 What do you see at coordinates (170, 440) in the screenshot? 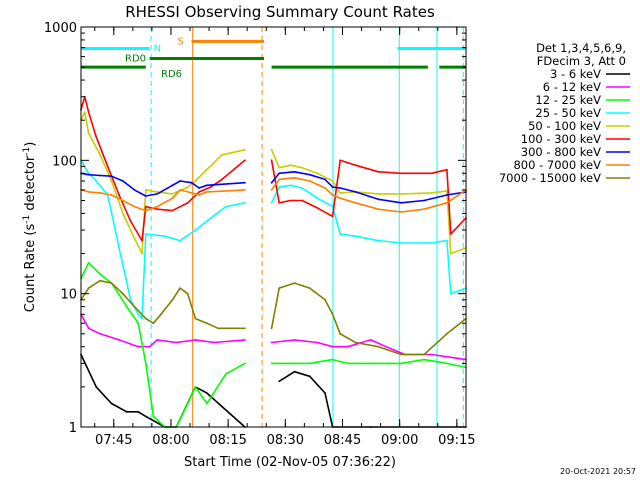
I see `x-tick-label-1: 08:00` at bounding box center [170, 440].